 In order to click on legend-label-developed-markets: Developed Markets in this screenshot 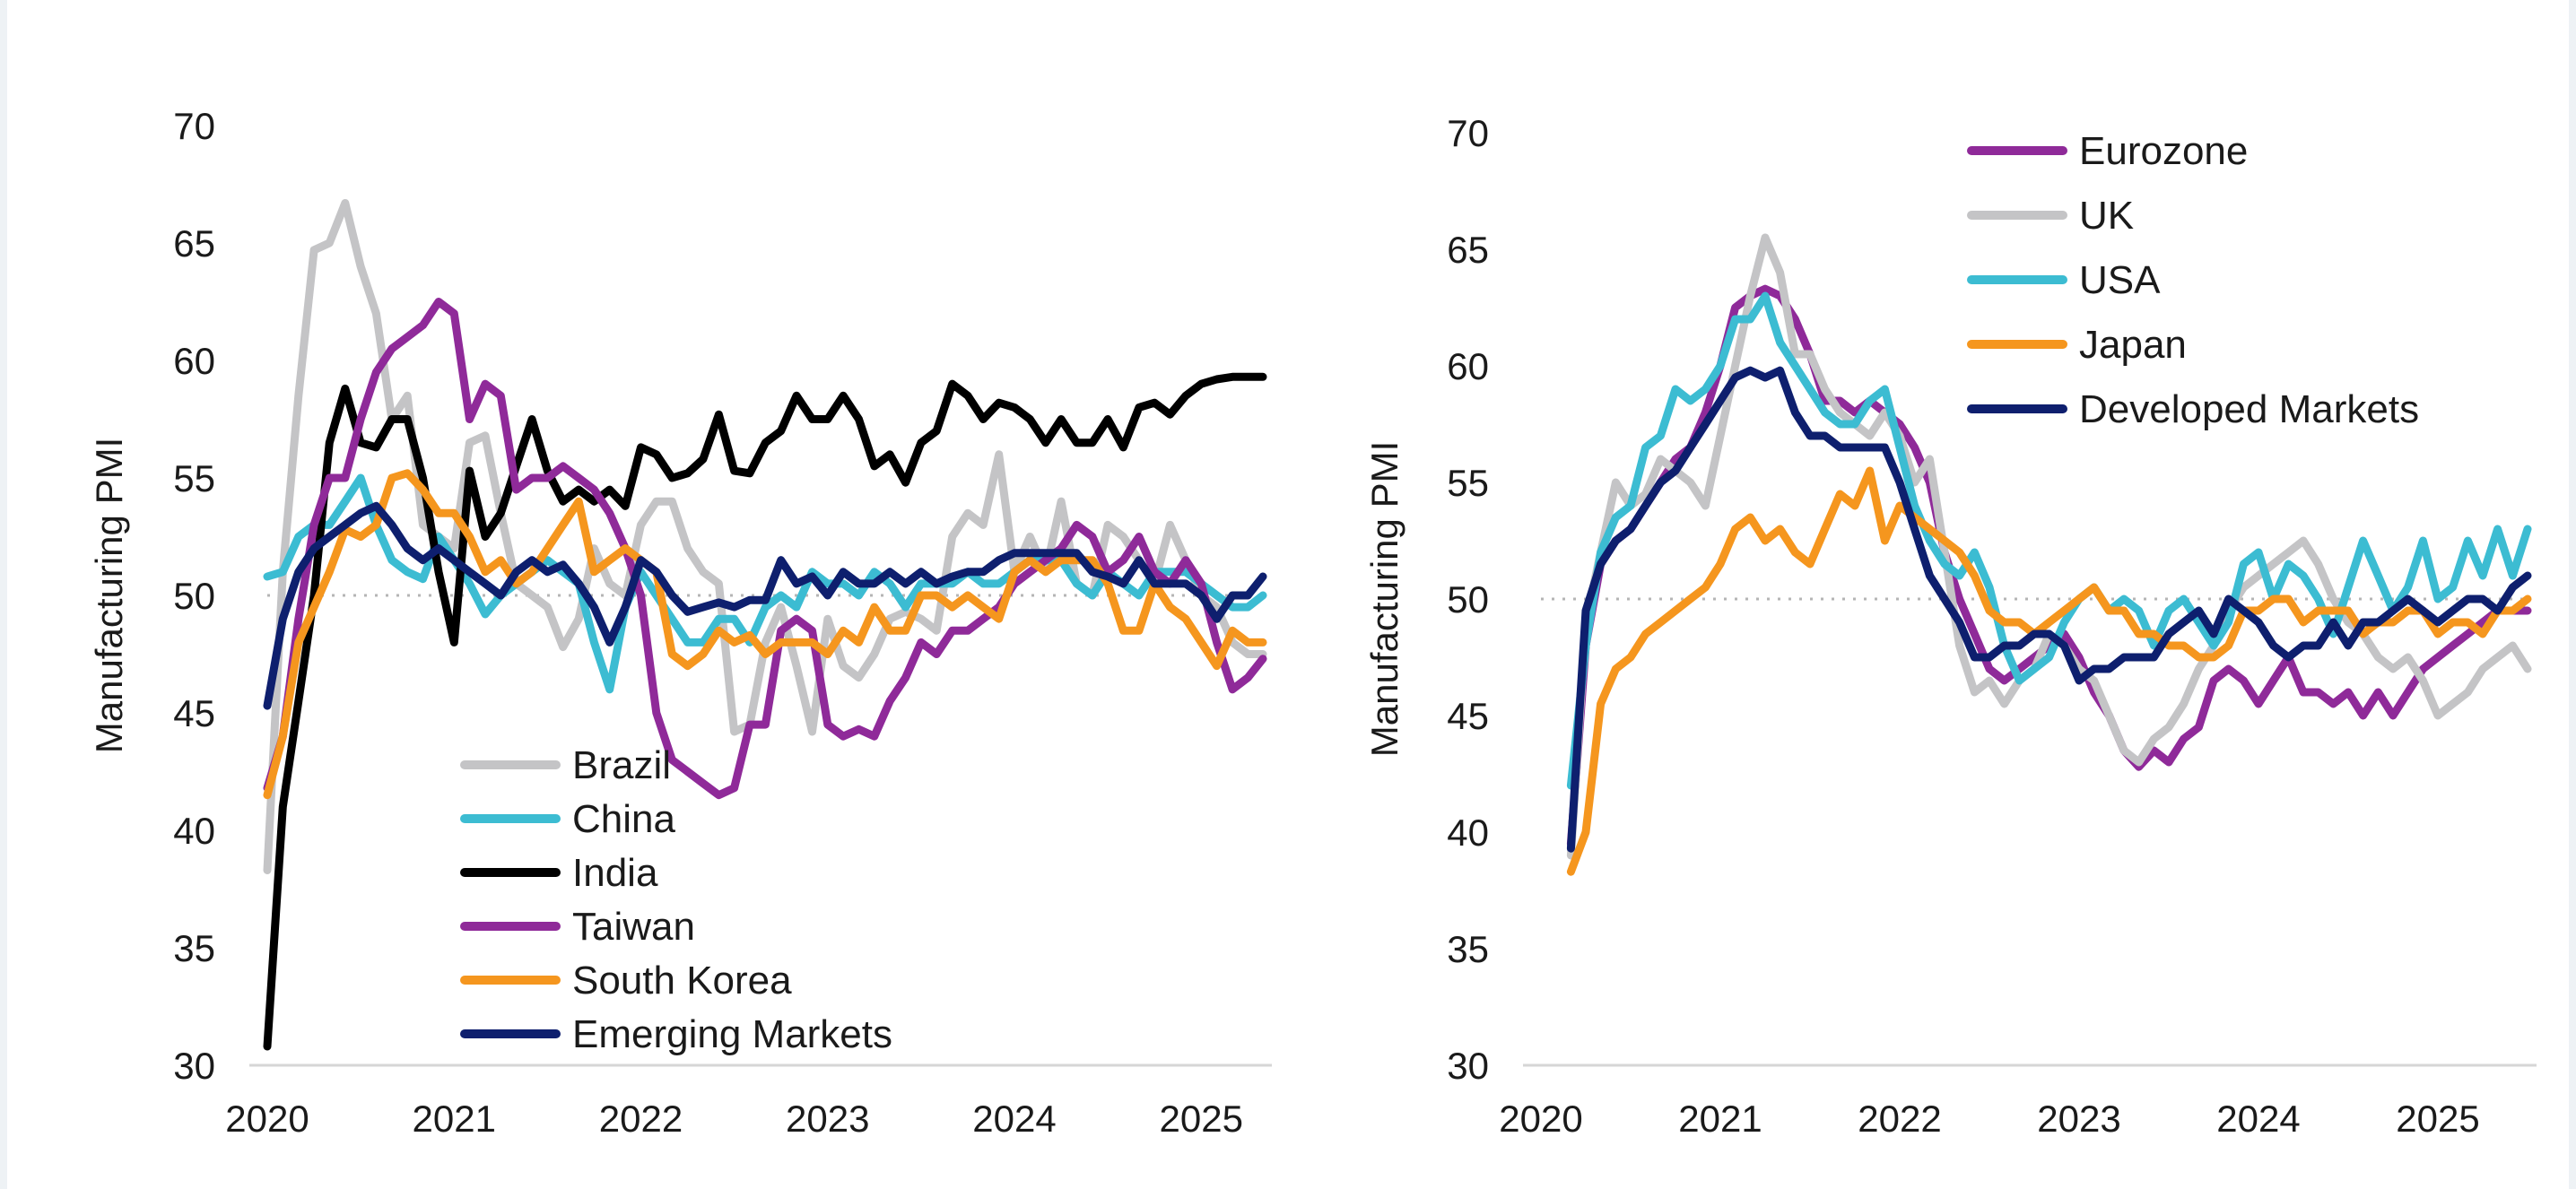, I will do `click(2249, 409)`.